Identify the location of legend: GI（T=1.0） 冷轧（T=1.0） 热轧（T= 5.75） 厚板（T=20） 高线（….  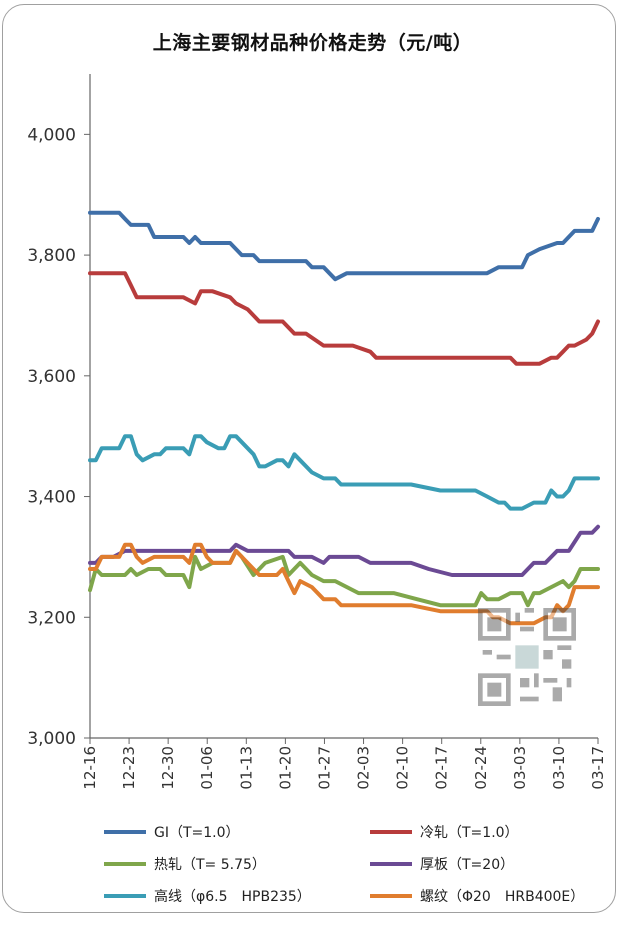
(344, 865).